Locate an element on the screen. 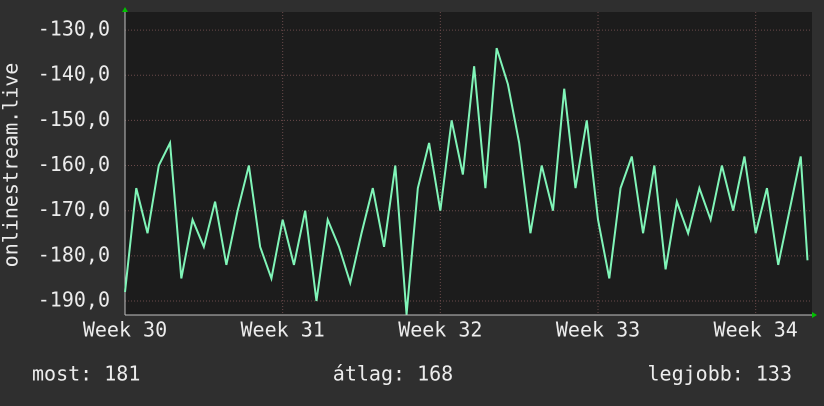 The image size is (824, 406). y-tick-label: -170,0 is located at coordinates (74, 209).